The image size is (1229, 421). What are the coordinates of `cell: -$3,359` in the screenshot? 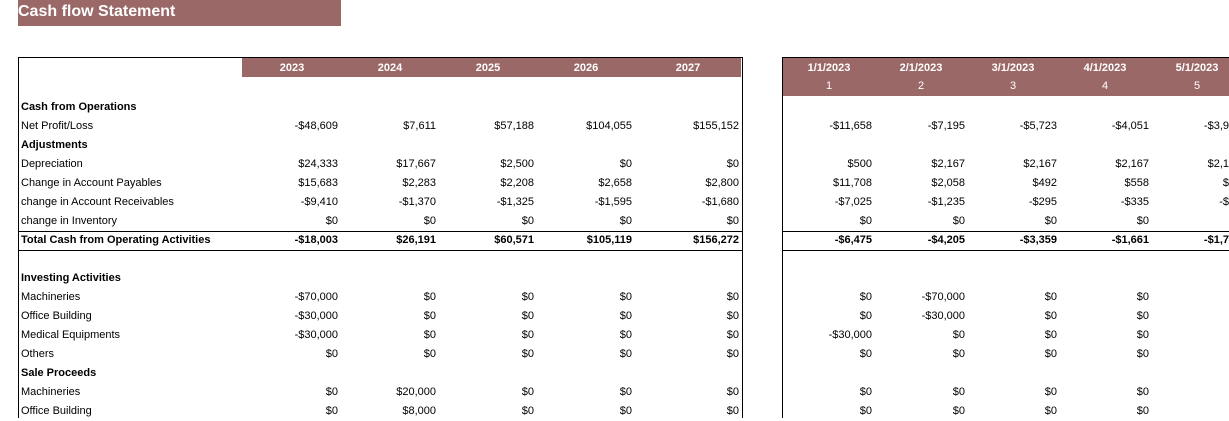 It's located at (1038, 240).